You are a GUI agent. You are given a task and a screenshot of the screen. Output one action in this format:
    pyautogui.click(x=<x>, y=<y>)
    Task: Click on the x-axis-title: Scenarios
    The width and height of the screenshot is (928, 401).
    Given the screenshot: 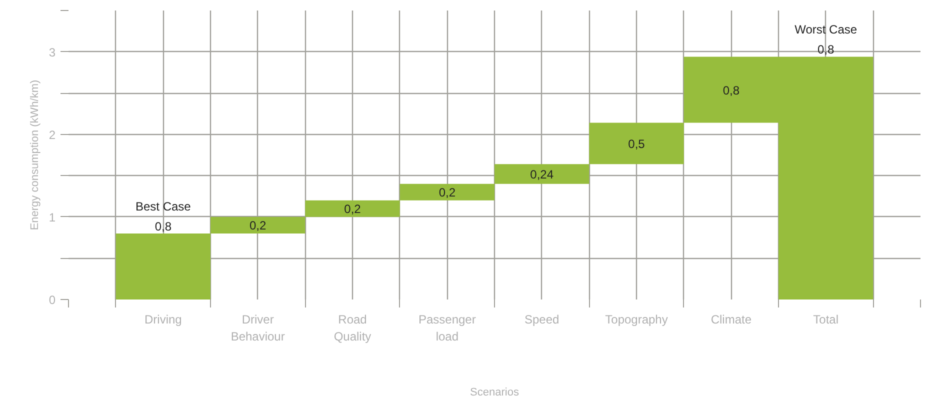 What is the action you would take?
    pyautogui.click(x=495, y=392)
    